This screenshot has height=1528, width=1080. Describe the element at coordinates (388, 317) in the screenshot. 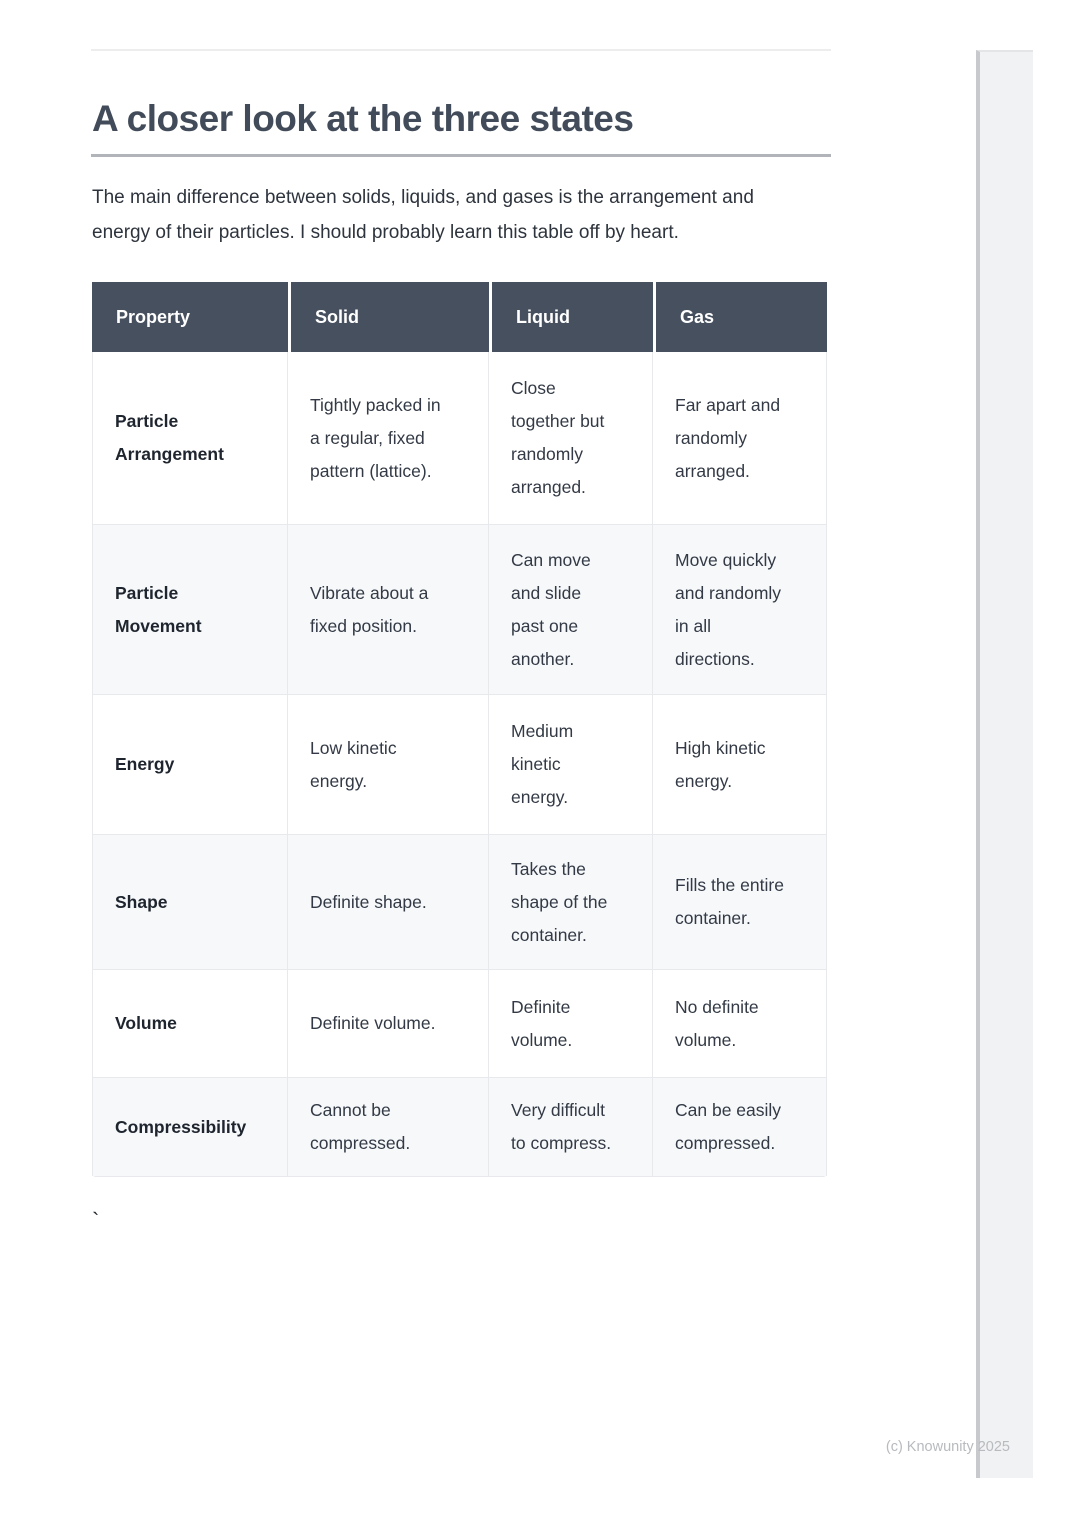

I see `column-header-solid: Solid` at that location.